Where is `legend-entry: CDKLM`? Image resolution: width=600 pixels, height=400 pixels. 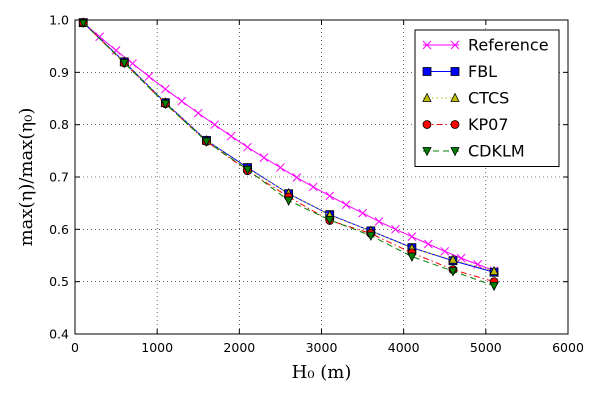 legend-entry: CDKLM is located at coordinates (473, 151).